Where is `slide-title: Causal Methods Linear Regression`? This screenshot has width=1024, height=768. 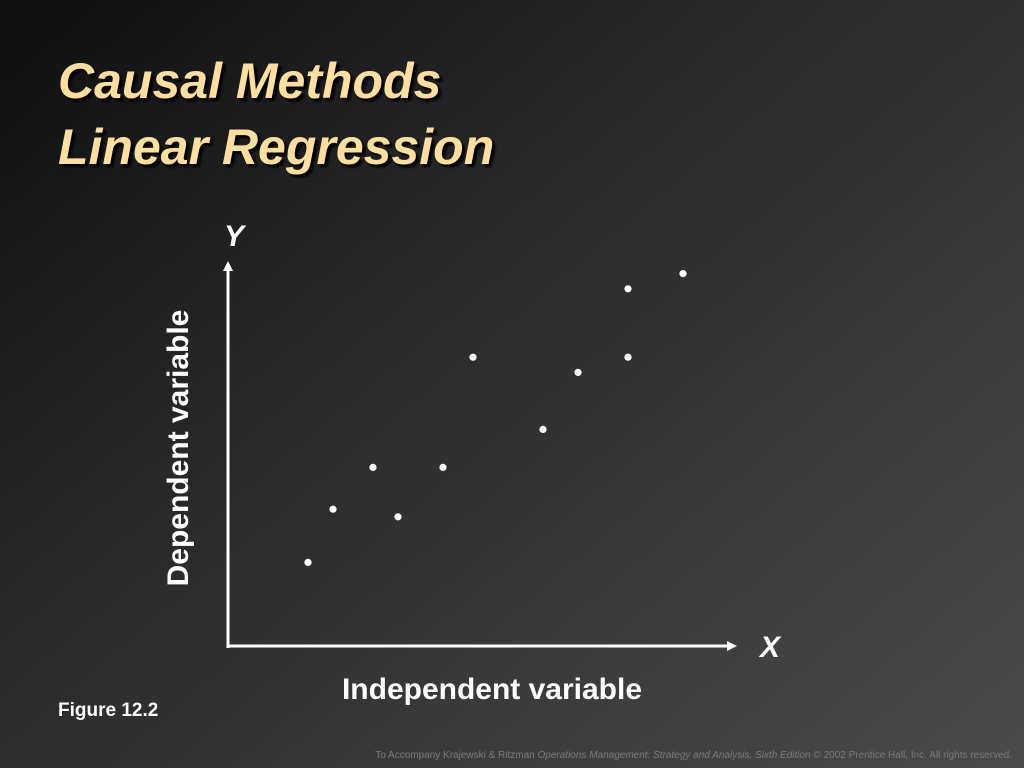 slide-title: Causal Methods Linear Regression is located at coordinates (276, 114).